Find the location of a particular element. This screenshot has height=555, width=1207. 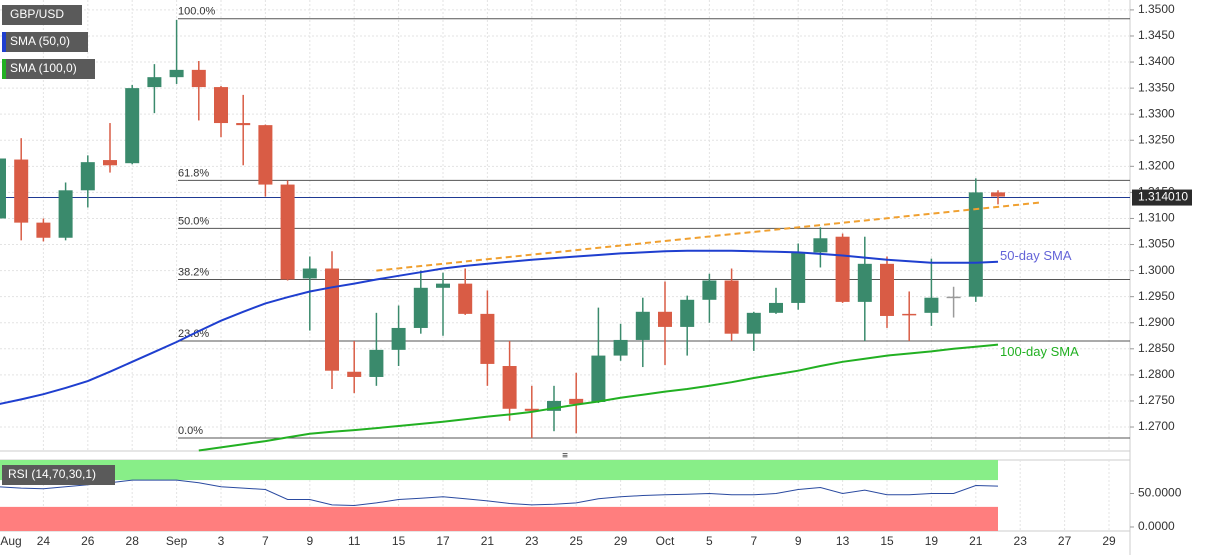

rsi-overbought-band is located at coordinates (499, 470).